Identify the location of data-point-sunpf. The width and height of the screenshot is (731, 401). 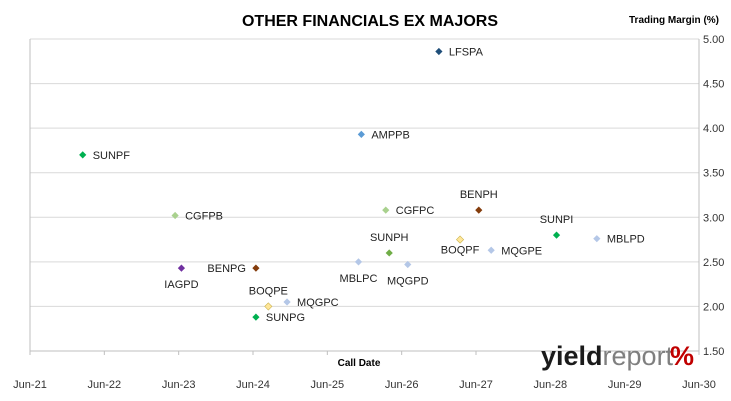
(83, 155).